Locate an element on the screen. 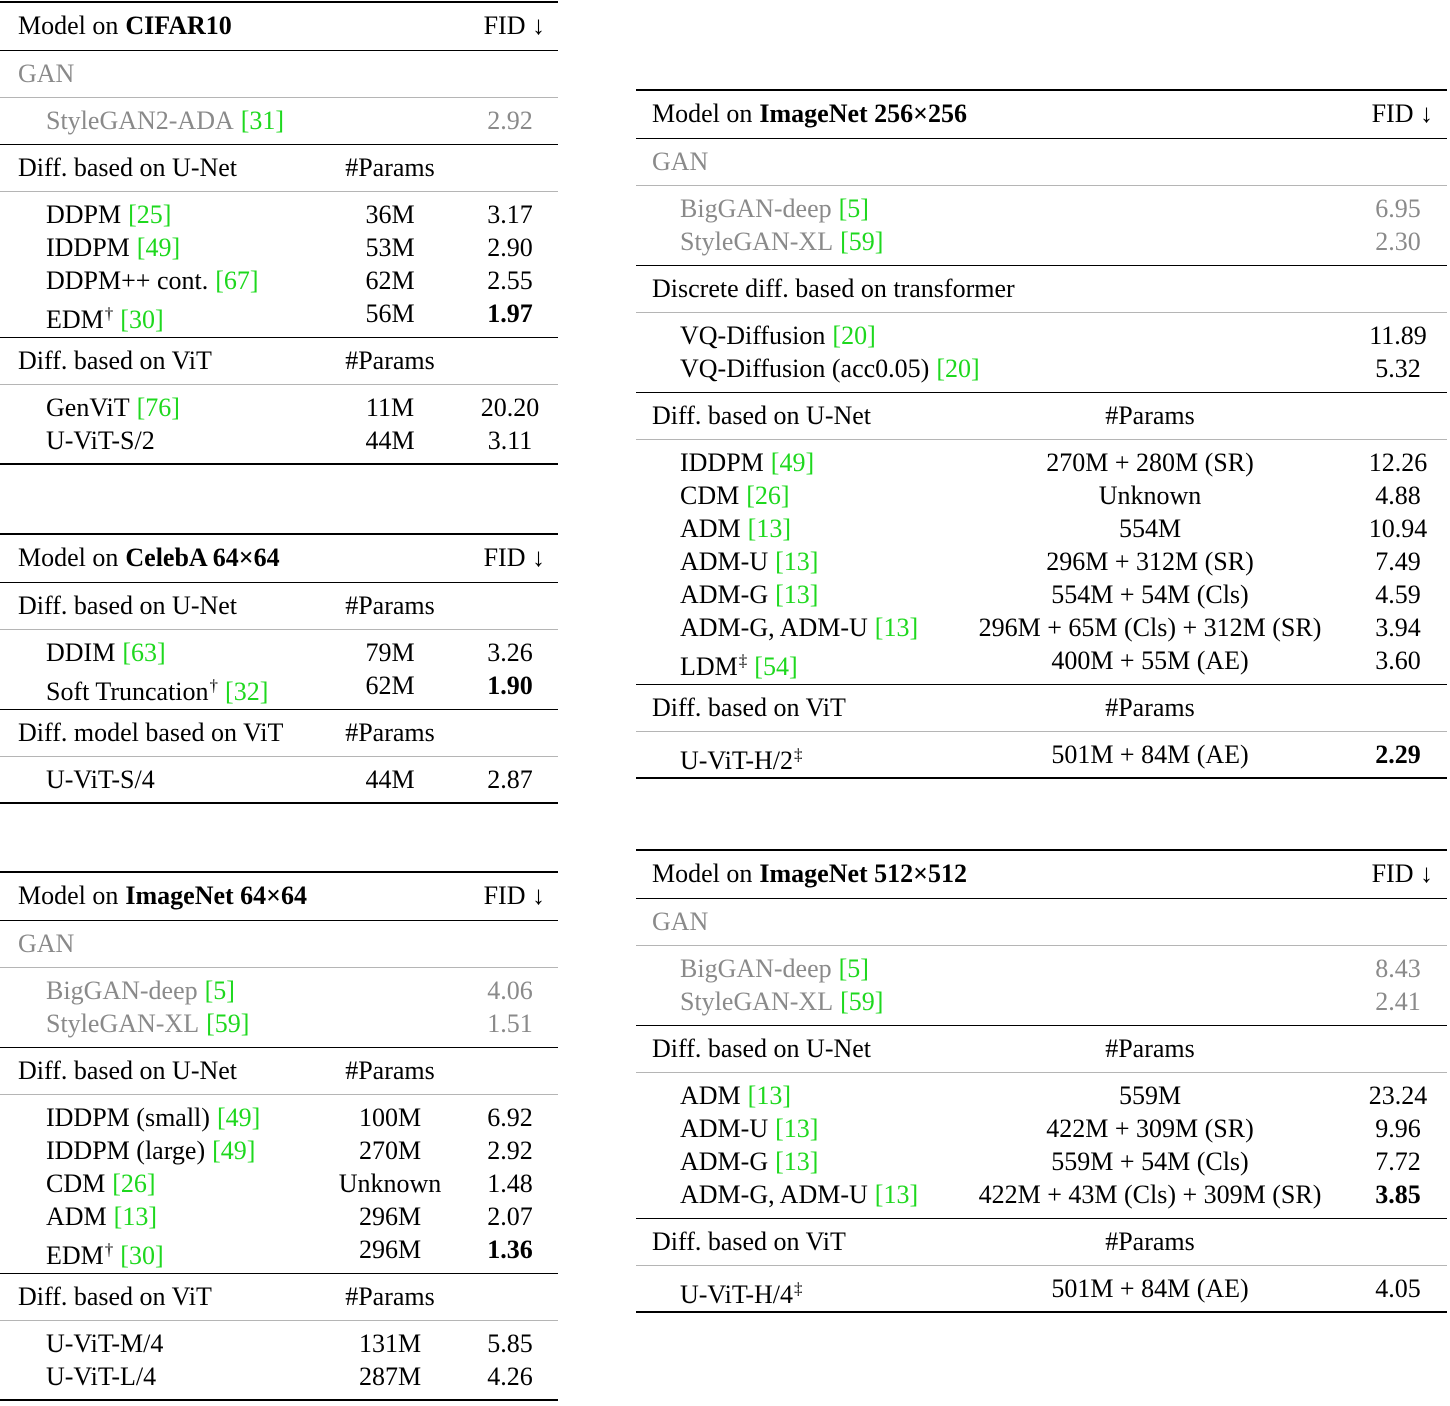  model-name: DDPM++ cont. [67] is located at coordinates (152, 281).